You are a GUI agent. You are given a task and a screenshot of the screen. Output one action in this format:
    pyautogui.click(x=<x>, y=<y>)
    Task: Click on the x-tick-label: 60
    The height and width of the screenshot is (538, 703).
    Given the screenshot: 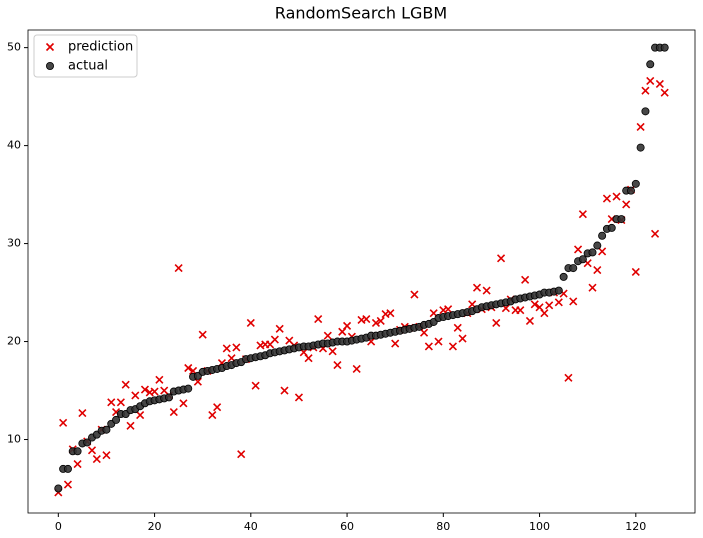 What is the action you would take?
    pyautogui.click(x=347, y=526)
    